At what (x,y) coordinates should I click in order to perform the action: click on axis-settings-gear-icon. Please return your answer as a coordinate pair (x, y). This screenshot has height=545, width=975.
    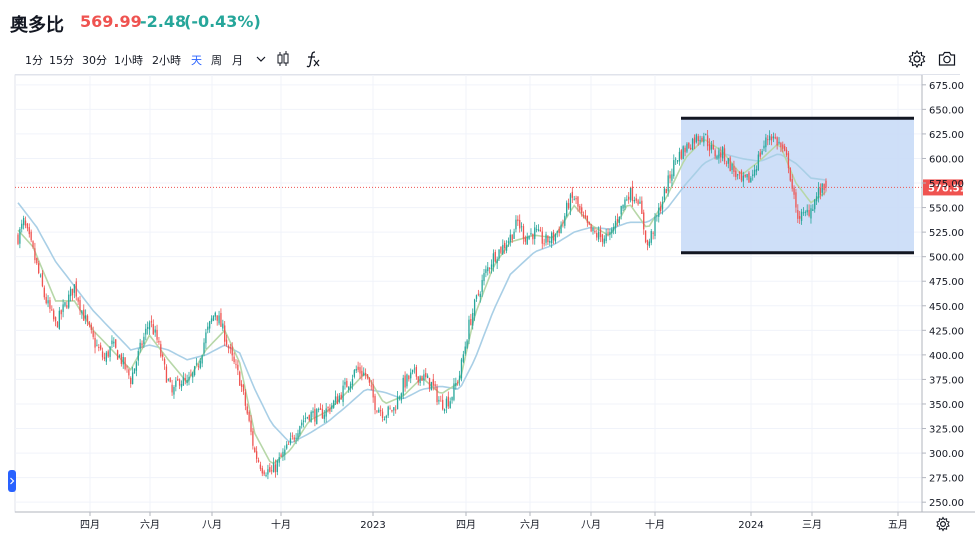
    Looking at the image, I should click on (943, 524).